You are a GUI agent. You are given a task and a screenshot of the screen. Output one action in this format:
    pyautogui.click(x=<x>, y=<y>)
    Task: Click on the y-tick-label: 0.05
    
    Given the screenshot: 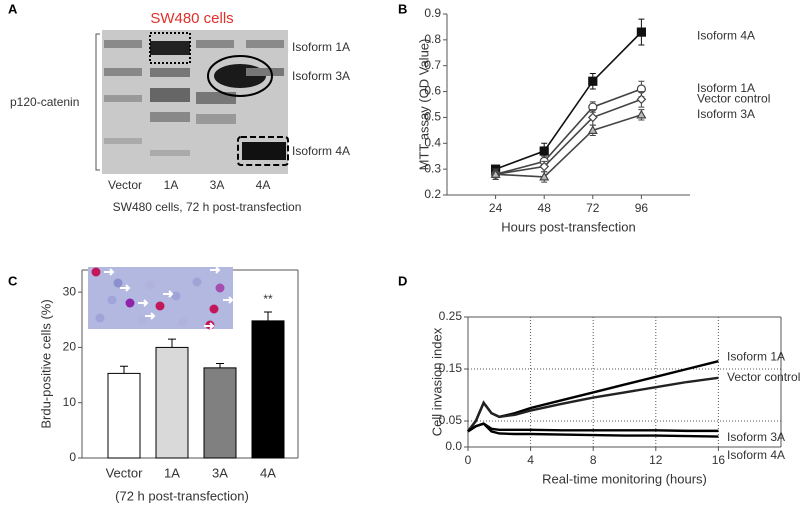 What is the action you would take?
    pyautogui.click(x=451, y=420)
    